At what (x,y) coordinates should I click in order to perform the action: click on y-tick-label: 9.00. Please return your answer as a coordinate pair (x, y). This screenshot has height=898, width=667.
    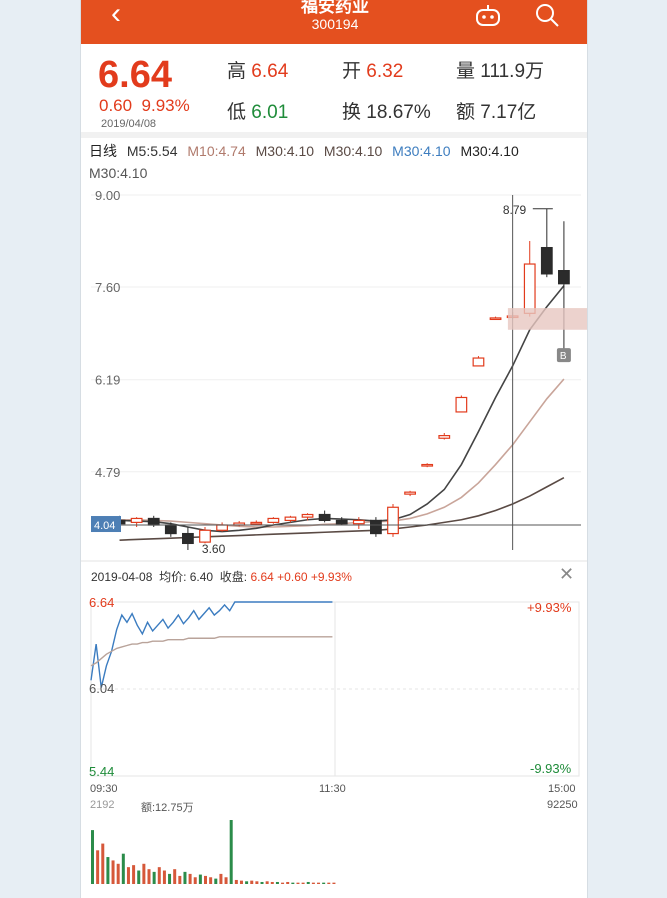
    Looking at the image, I should click on (107, 195).